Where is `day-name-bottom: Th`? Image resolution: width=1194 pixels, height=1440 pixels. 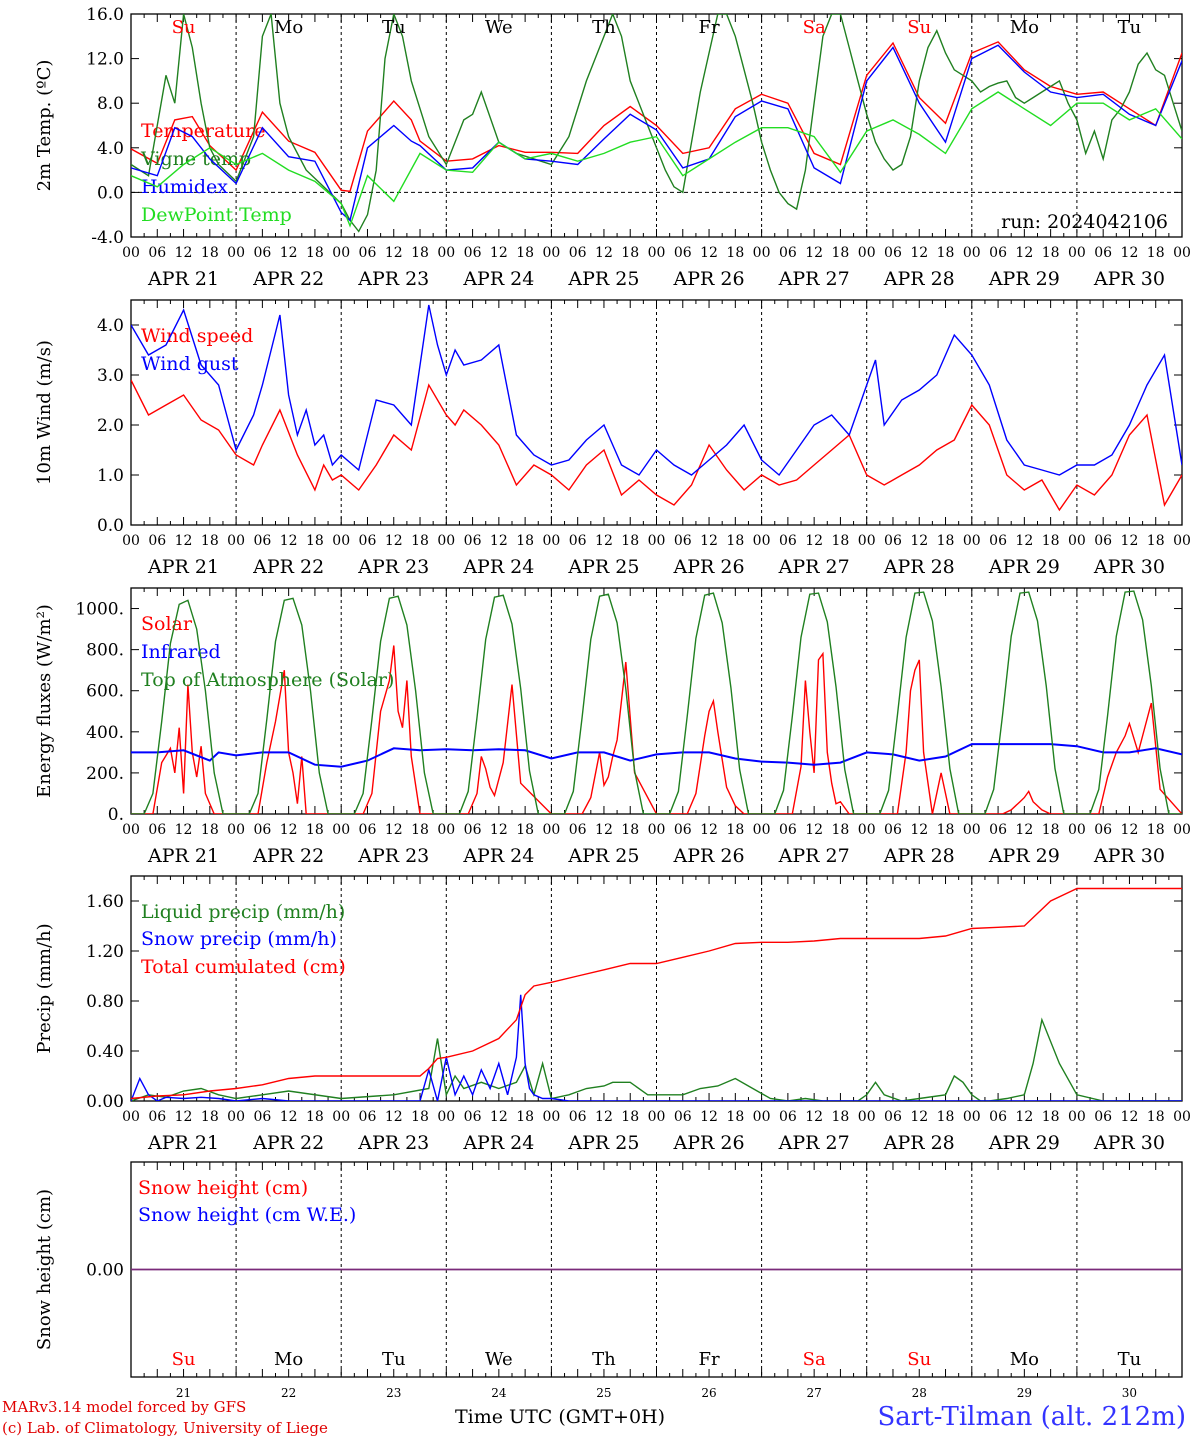 day-name-bottom: Th is located at coordinates (604, 1359).